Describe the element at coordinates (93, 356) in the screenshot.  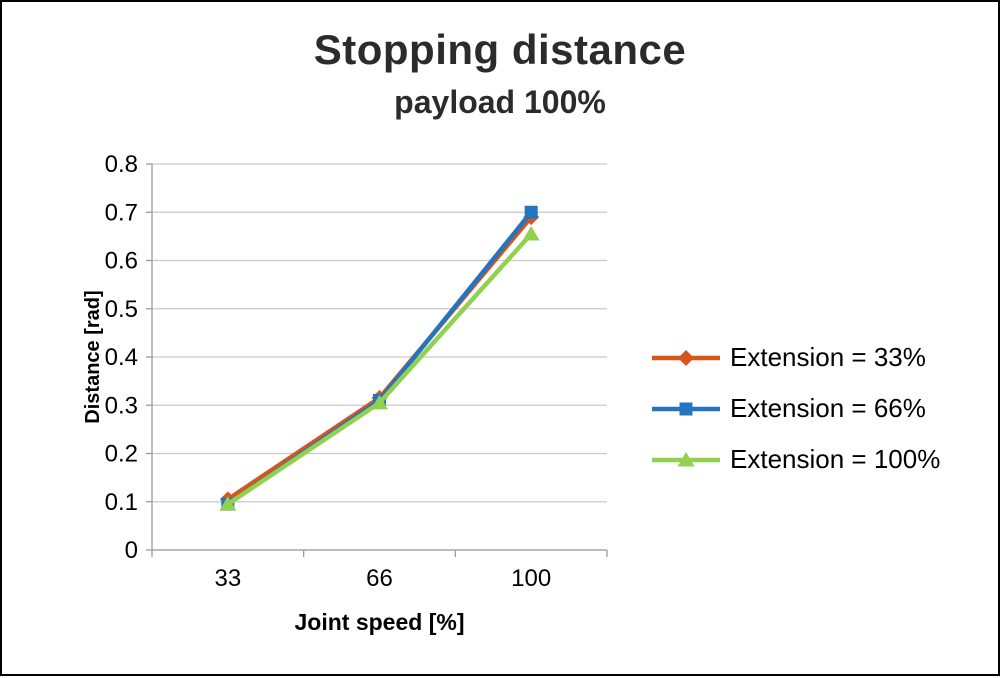
I see `y-axis-title: Distance [rad]` at that location.